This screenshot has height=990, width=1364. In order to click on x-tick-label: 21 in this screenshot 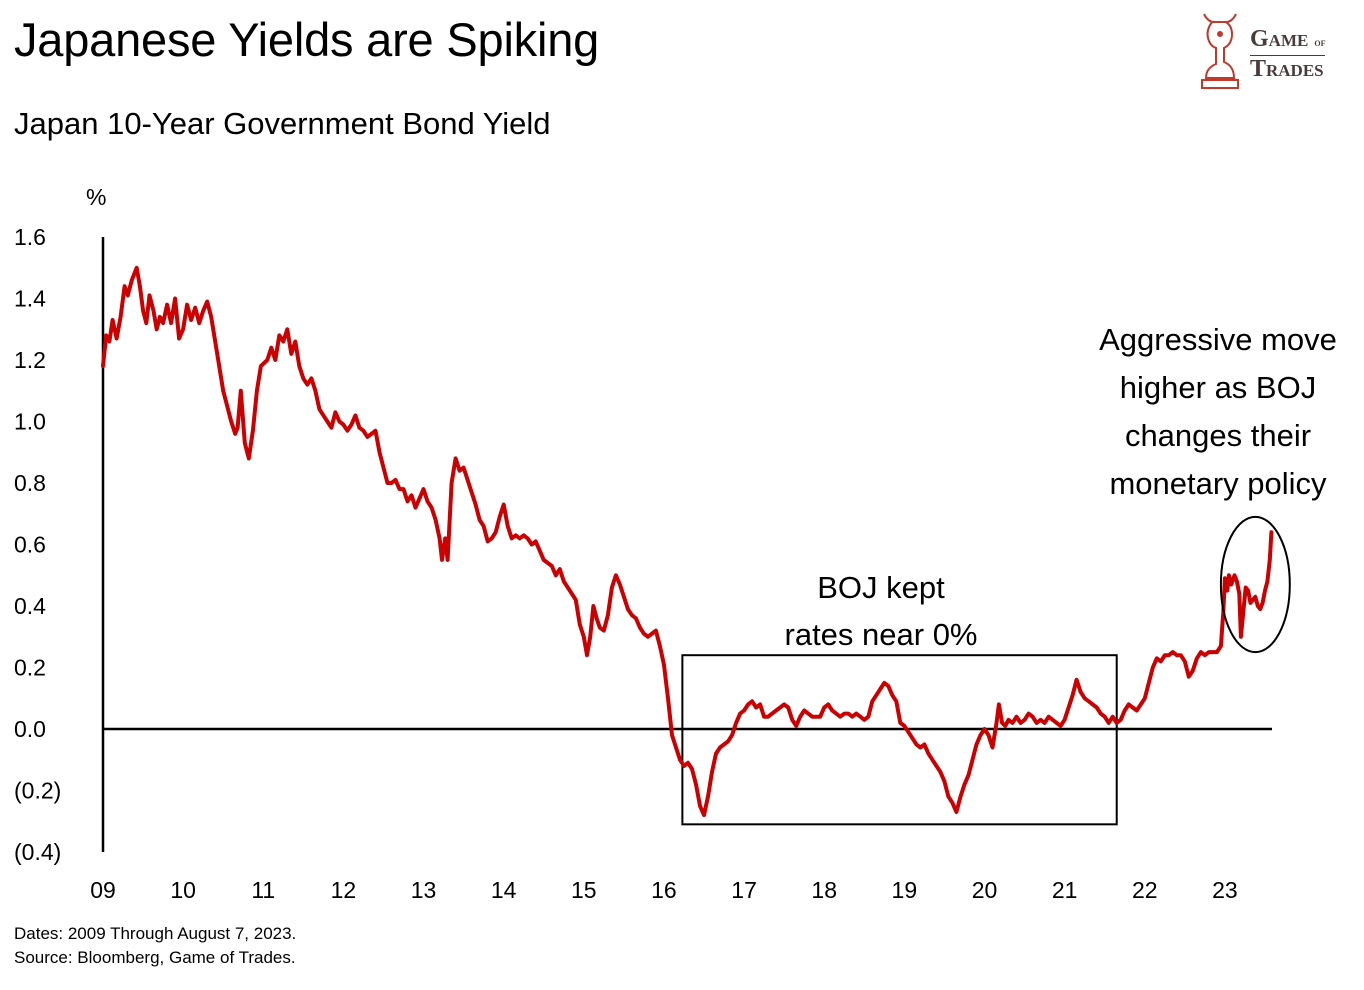, I will do `click(1065, 890)`.